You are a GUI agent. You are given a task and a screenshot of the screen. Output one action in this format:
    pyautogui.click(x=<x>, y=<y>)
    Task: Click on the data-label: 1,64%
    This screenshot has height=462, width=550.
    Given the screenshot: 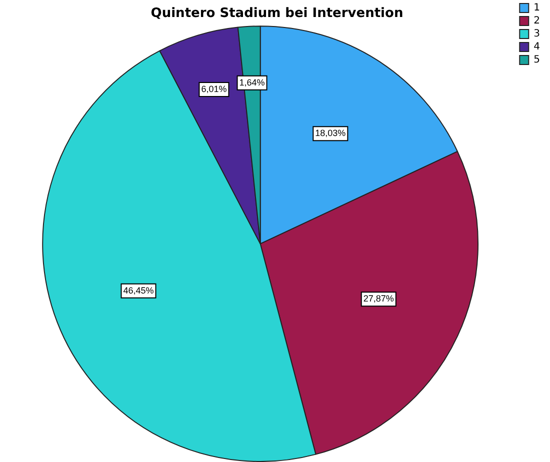 What is the action you would take?
    pyautogui.click(x=252, y=82)
    